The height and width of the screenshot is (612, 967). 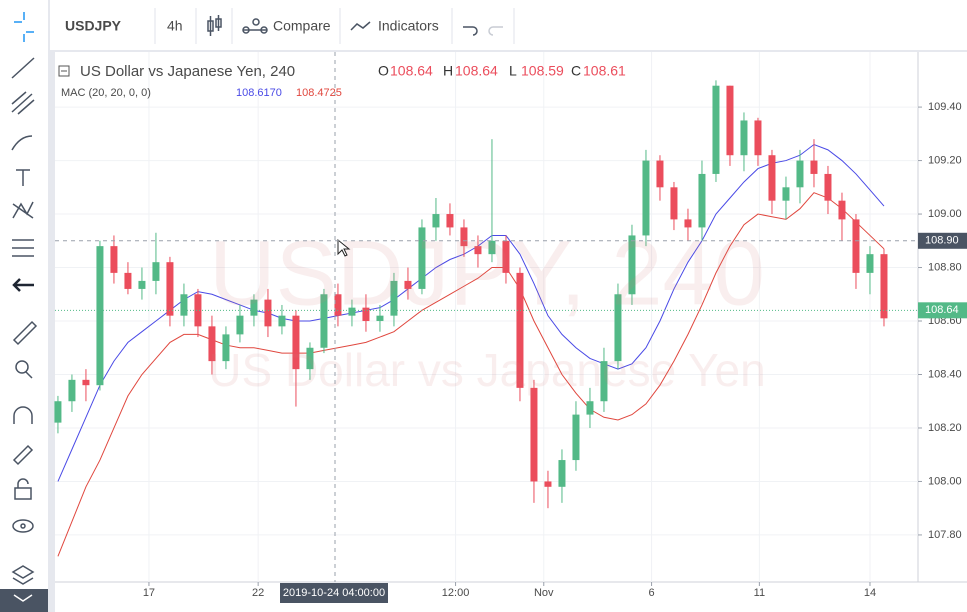 What do you see at coordinates (456, 593) in the screenshot?
I see `x-tick-label: 12:00` at bounding box center [456, 593].